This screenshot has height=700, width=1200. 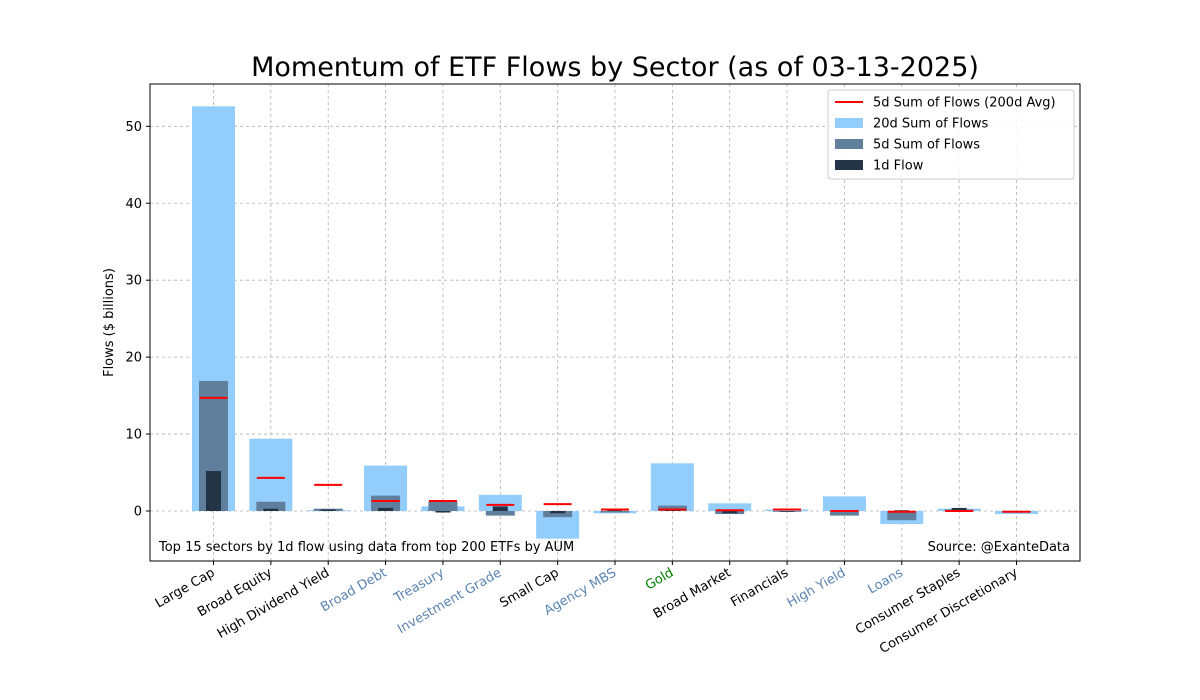 I want to click on legend-label: 5d Sum of Flows, so click(x=926, y=145).